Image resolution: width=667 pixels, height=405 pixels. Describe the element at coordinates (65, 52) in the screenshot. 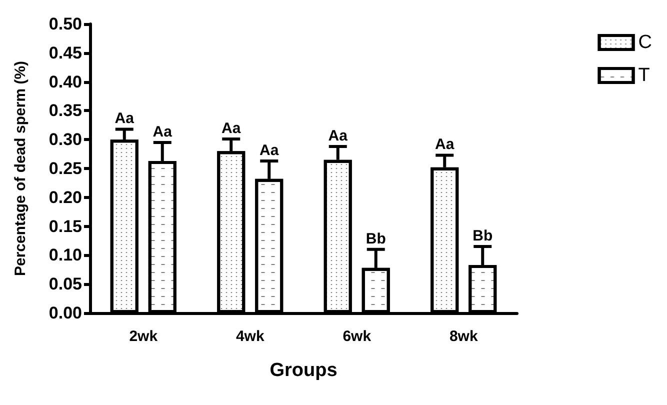

I see `y-tick-label: 0.45` at that location.